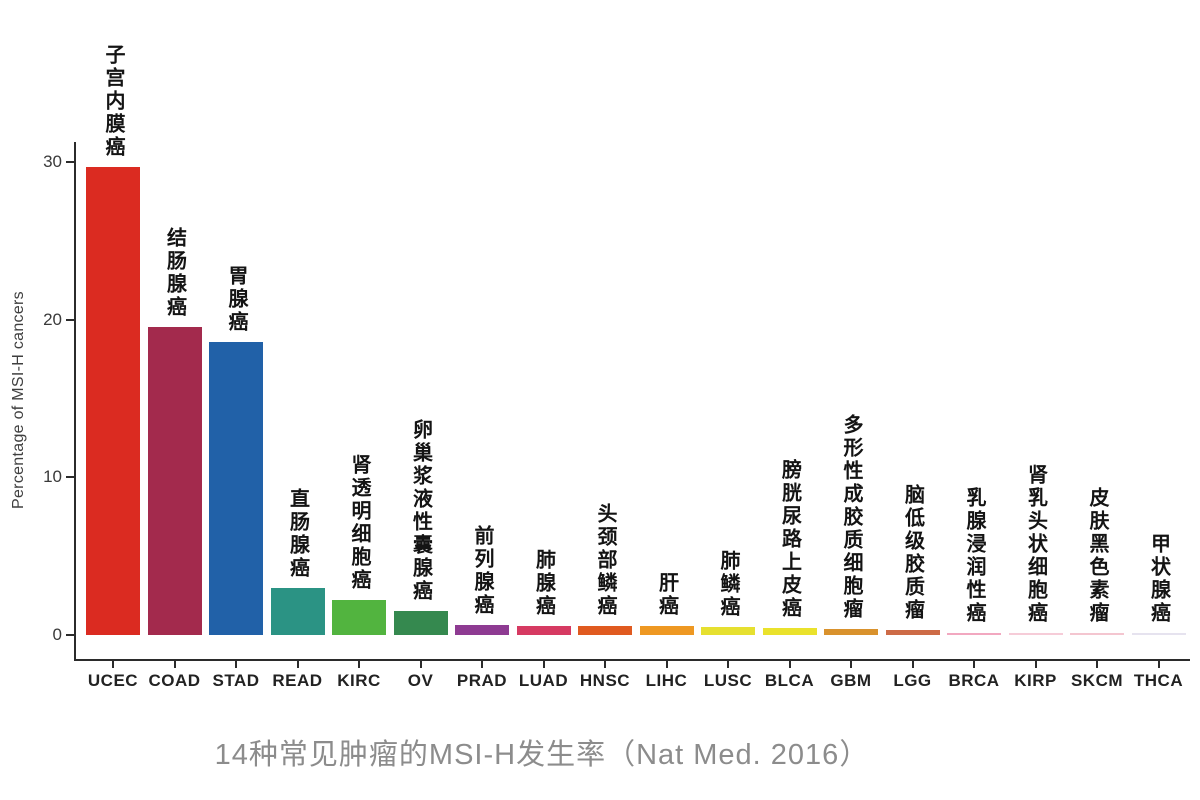  What do you see at coordinates (1097, 680) in the screenshot?
I see `x-code-label-SKCM: SKCM` at bounding box center [1097, 680].